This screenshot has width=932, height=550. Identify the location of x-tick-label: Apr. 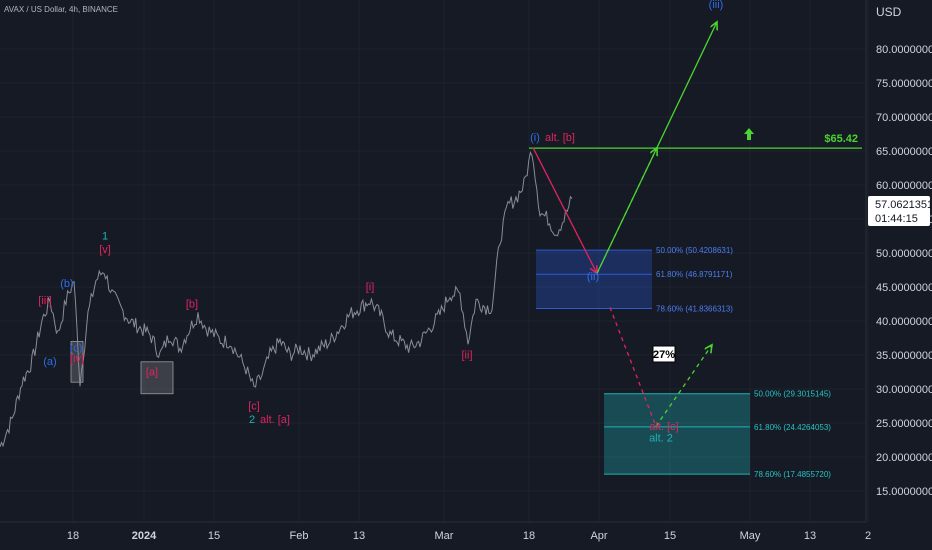
(598, 536).